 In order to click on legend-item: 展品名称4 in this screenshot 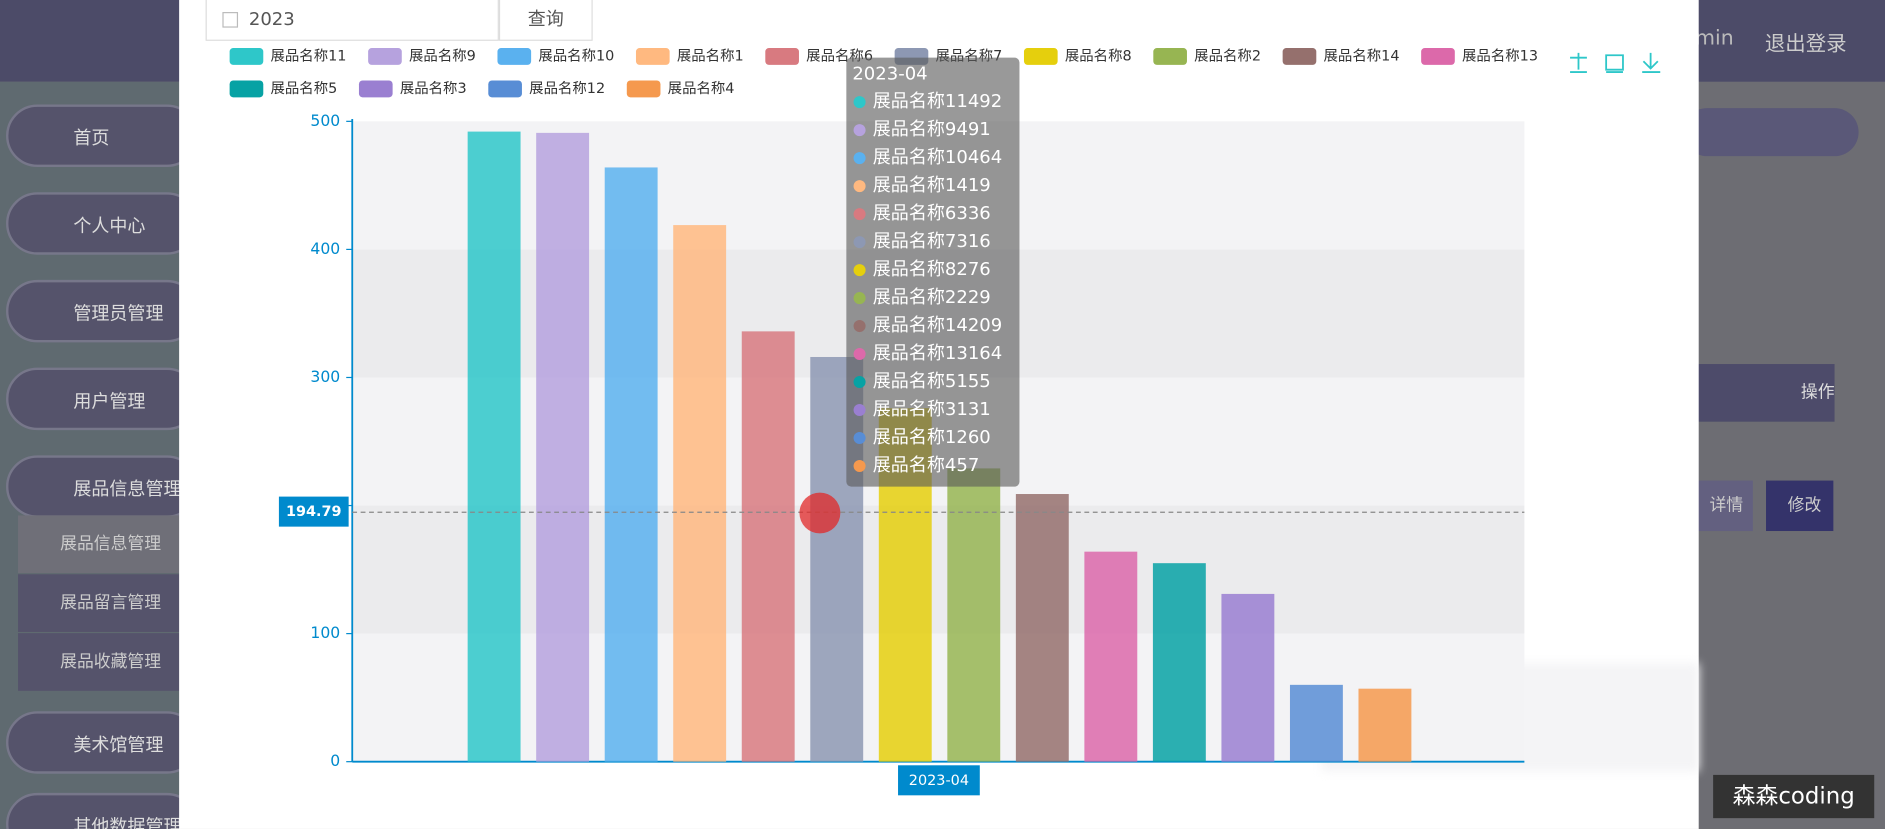, I will do `click(680, 89)`.